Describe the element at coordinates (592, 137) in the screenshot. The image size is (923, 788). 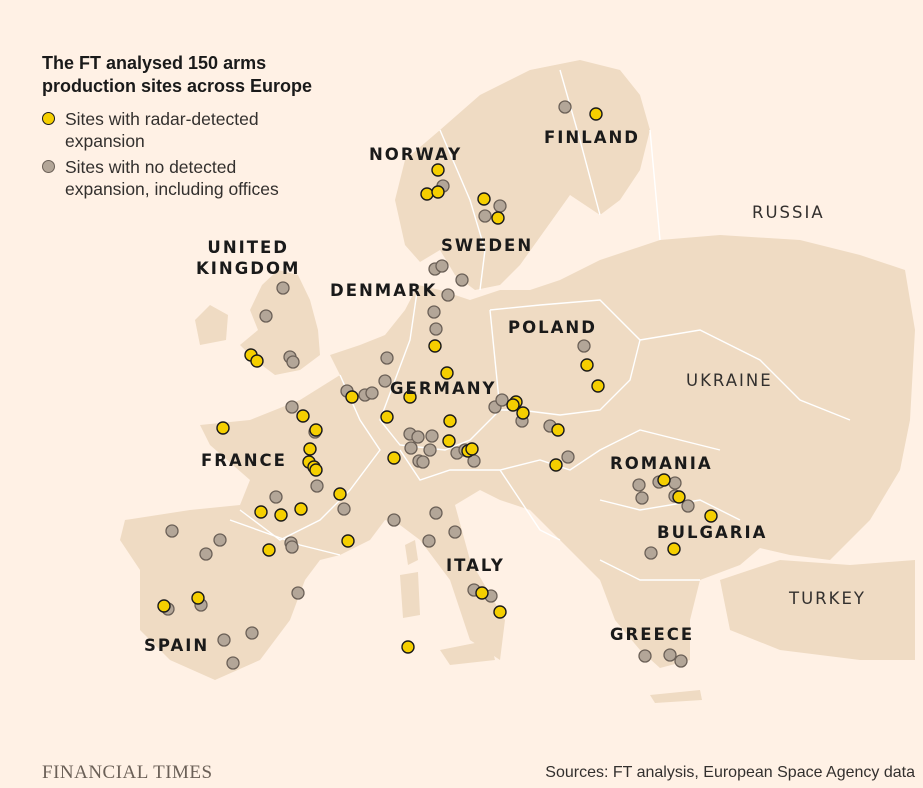
I see `label-finland: FINLAND` at that location.